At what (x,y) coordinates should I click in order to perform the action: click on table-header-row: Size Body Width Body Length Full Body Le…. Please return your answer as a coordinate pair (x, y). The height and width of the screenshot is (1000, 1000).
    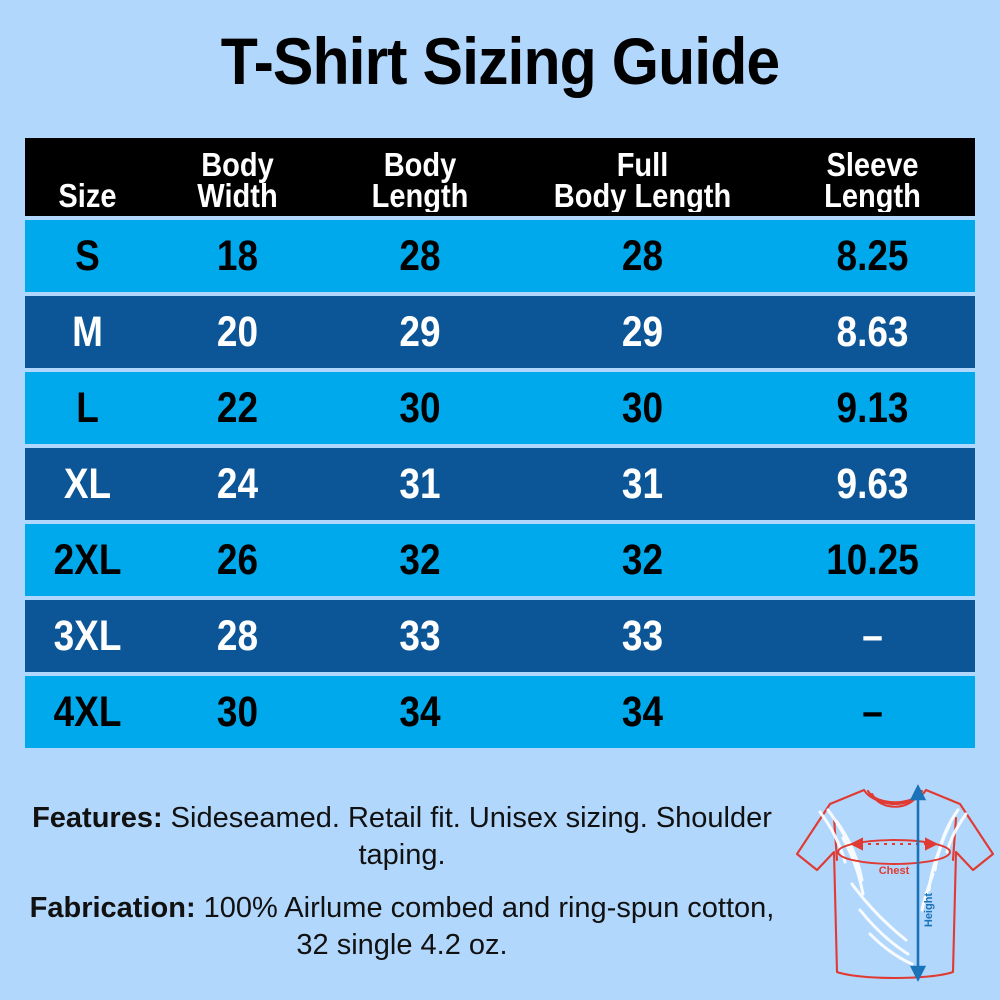
    Looking at the image, I should click on (500, 177).